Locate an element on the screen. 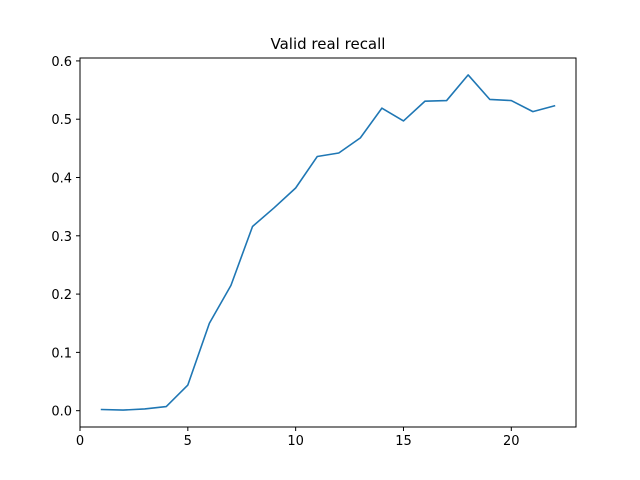 The image size is (640, 480). x-tick-label: 20 is located at coordinates (511, 441).